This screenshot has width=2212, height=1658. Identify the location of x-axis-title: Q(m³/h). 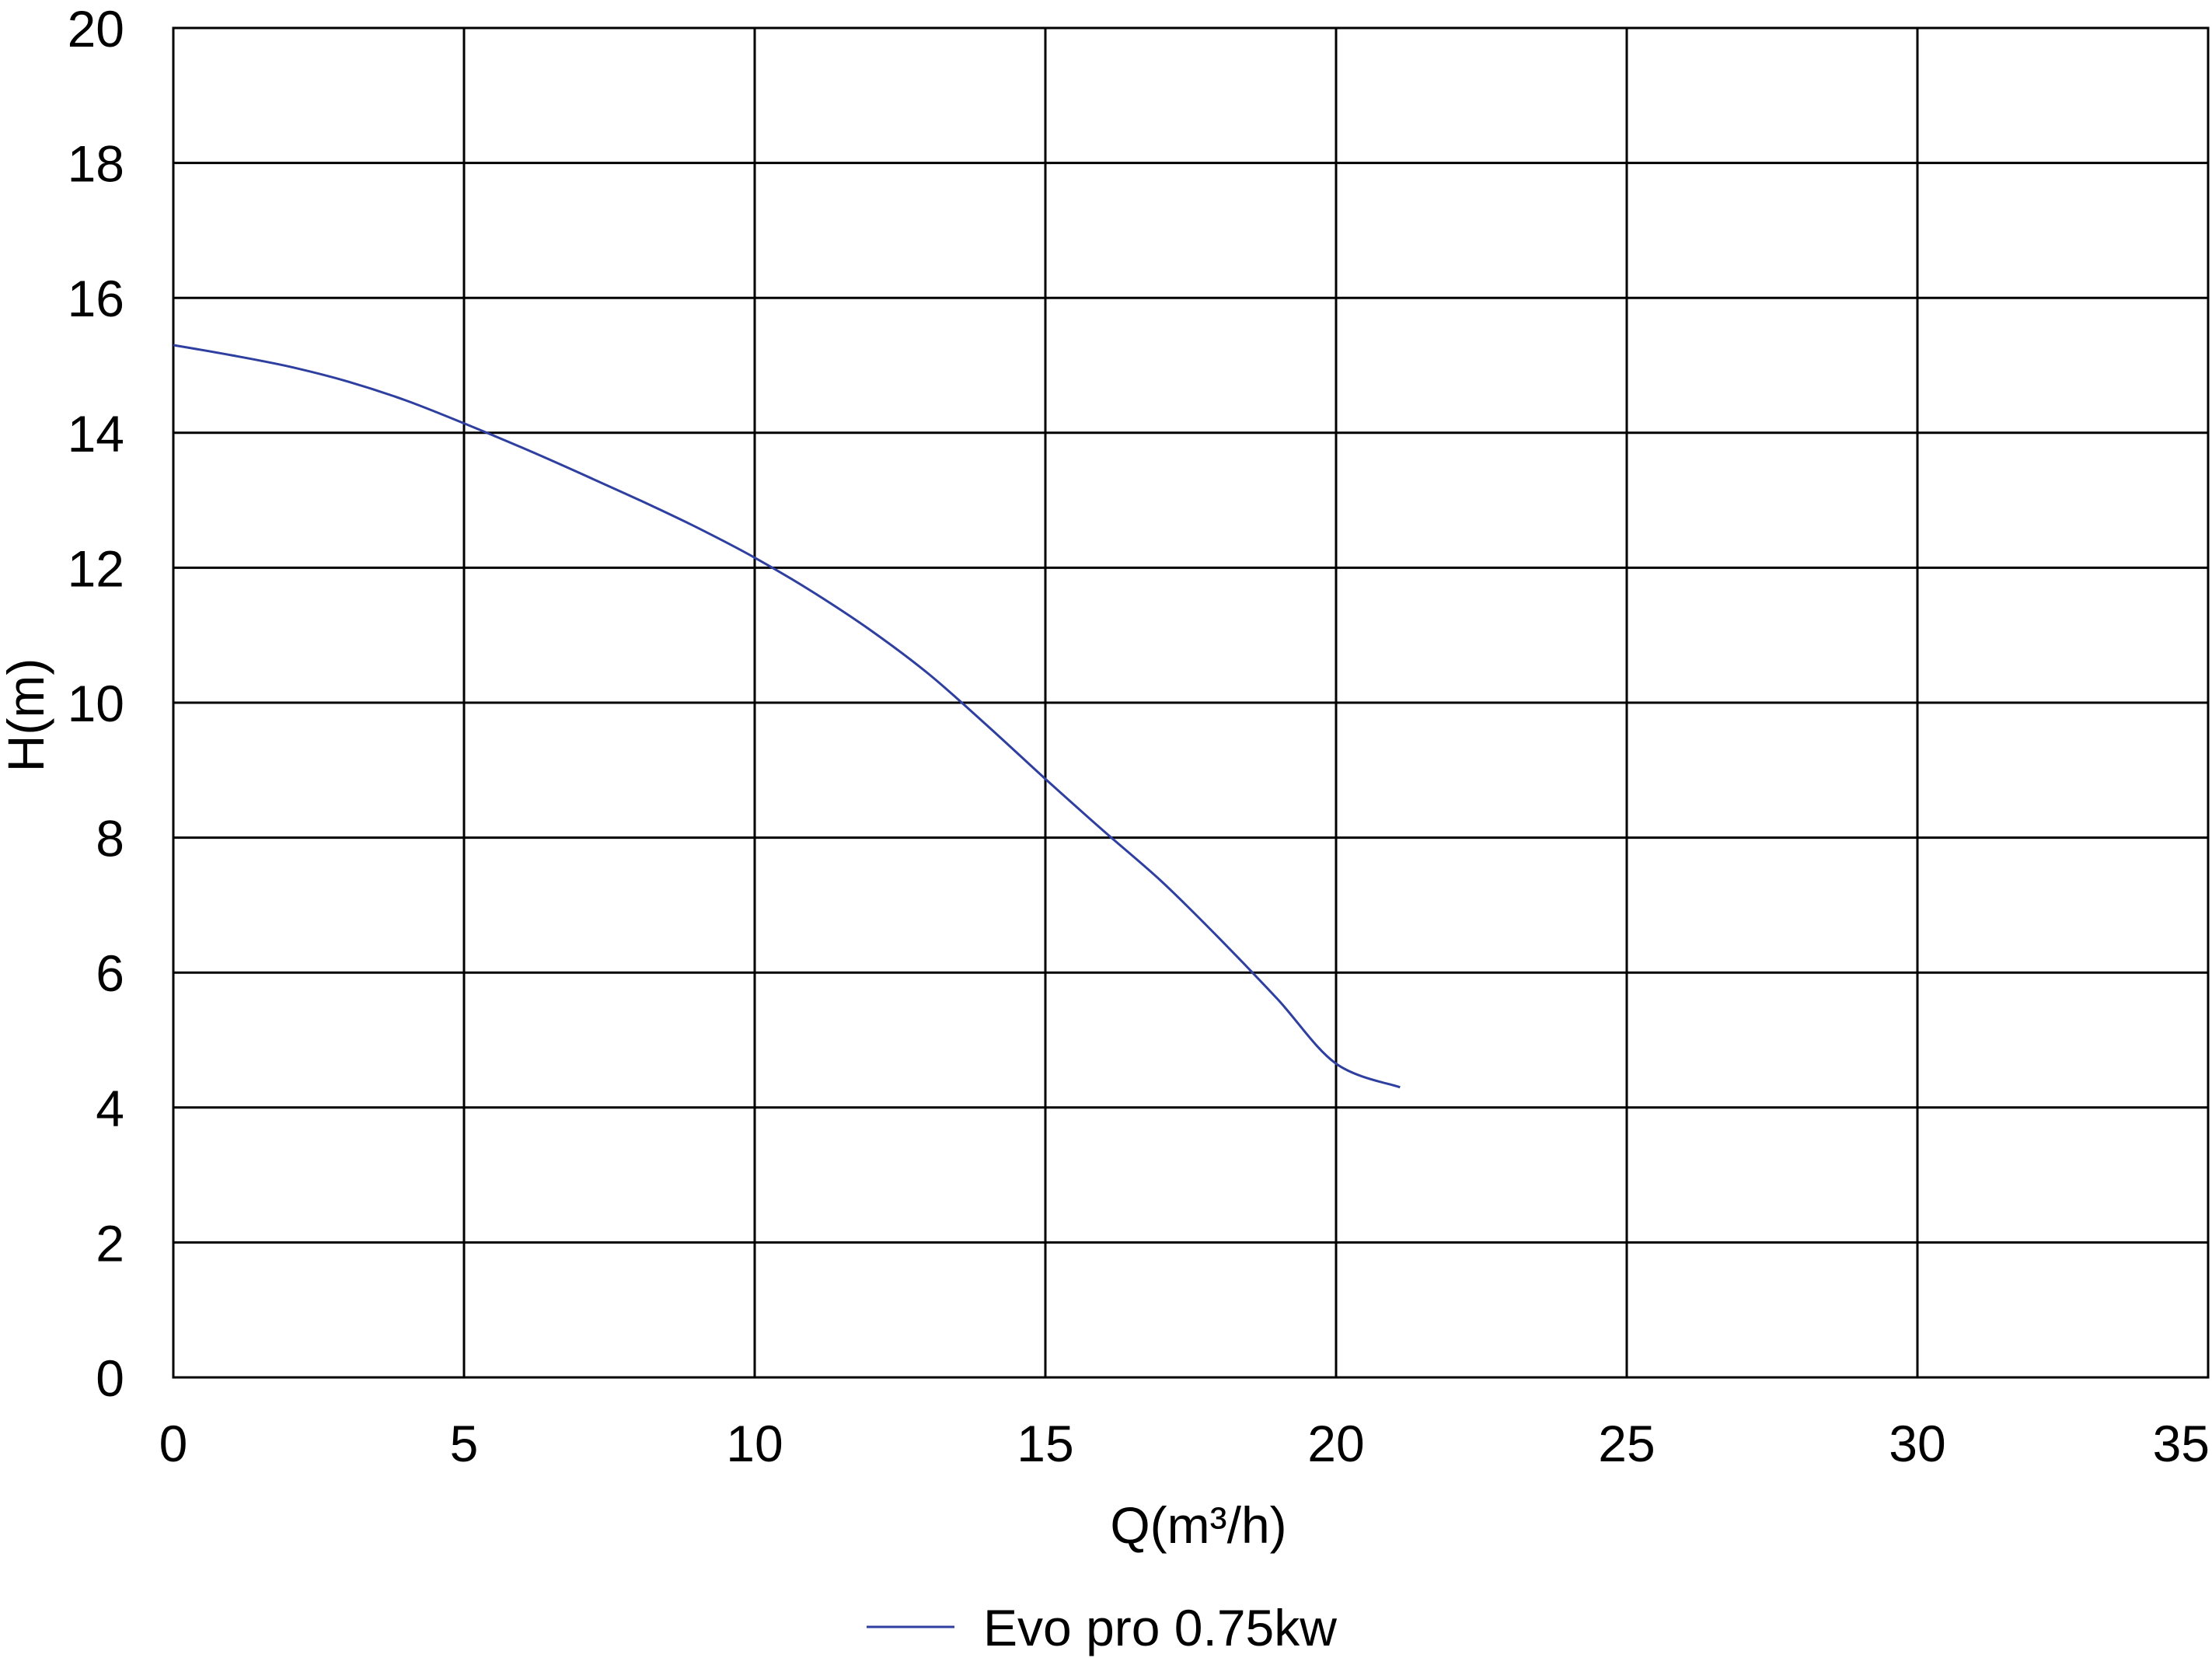
(1198, 1525).